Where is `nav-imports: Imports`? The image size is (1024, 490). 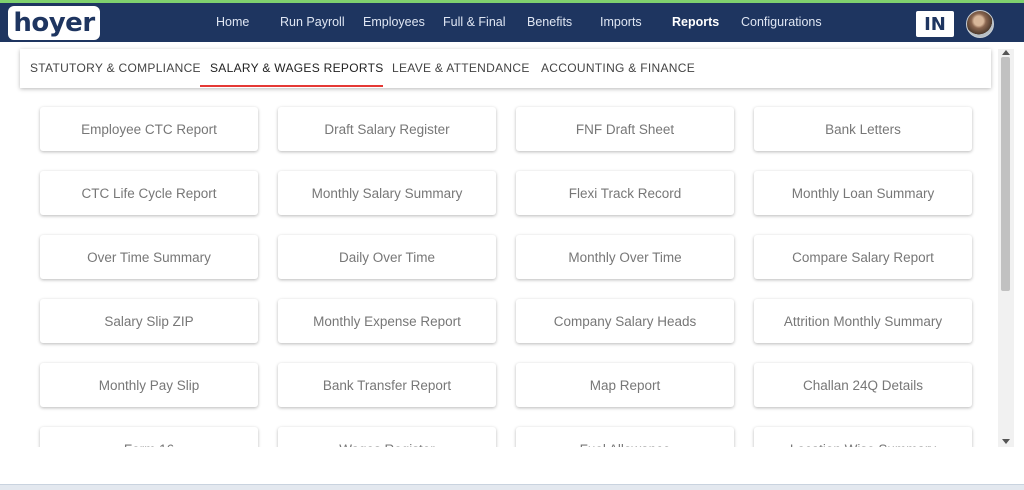
nav-imports: Imports is located at coordinates (621, 22).